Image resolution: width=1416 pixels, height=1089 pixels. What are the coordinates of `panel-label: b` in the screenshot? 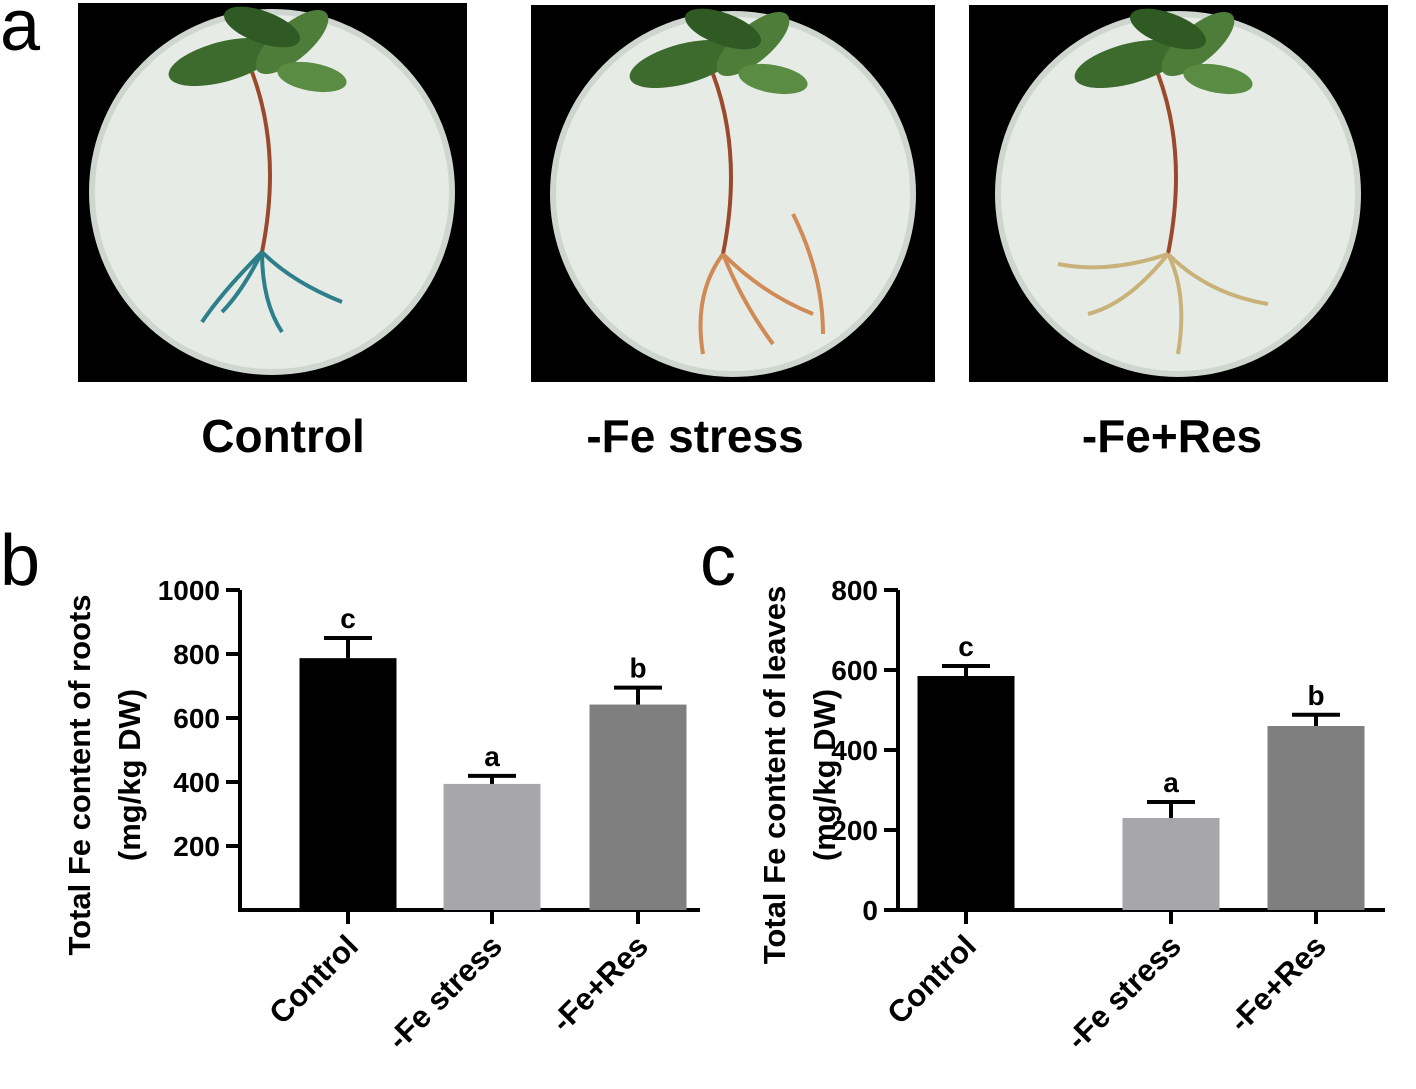 It's located at (20, 561).